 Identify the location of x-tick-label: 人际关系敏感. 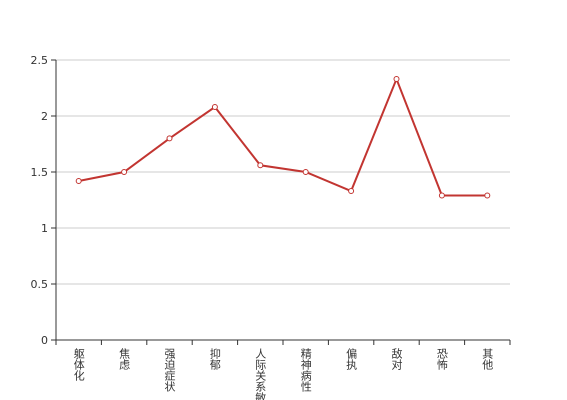
(260, 374).